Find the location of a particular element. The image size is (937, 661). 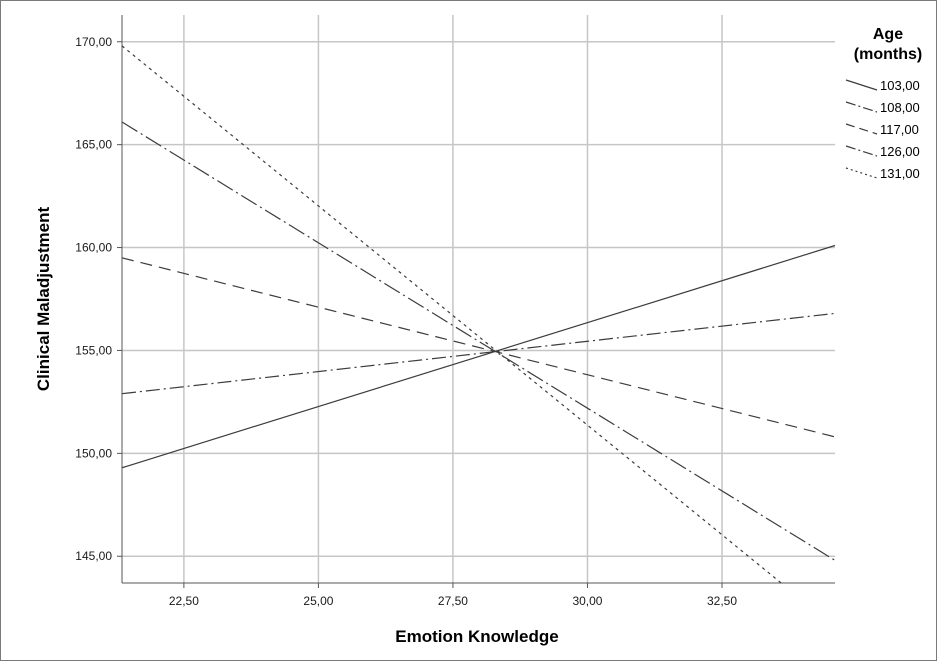

x-tick-label: 32,50 is located at coordinates (722, 601).